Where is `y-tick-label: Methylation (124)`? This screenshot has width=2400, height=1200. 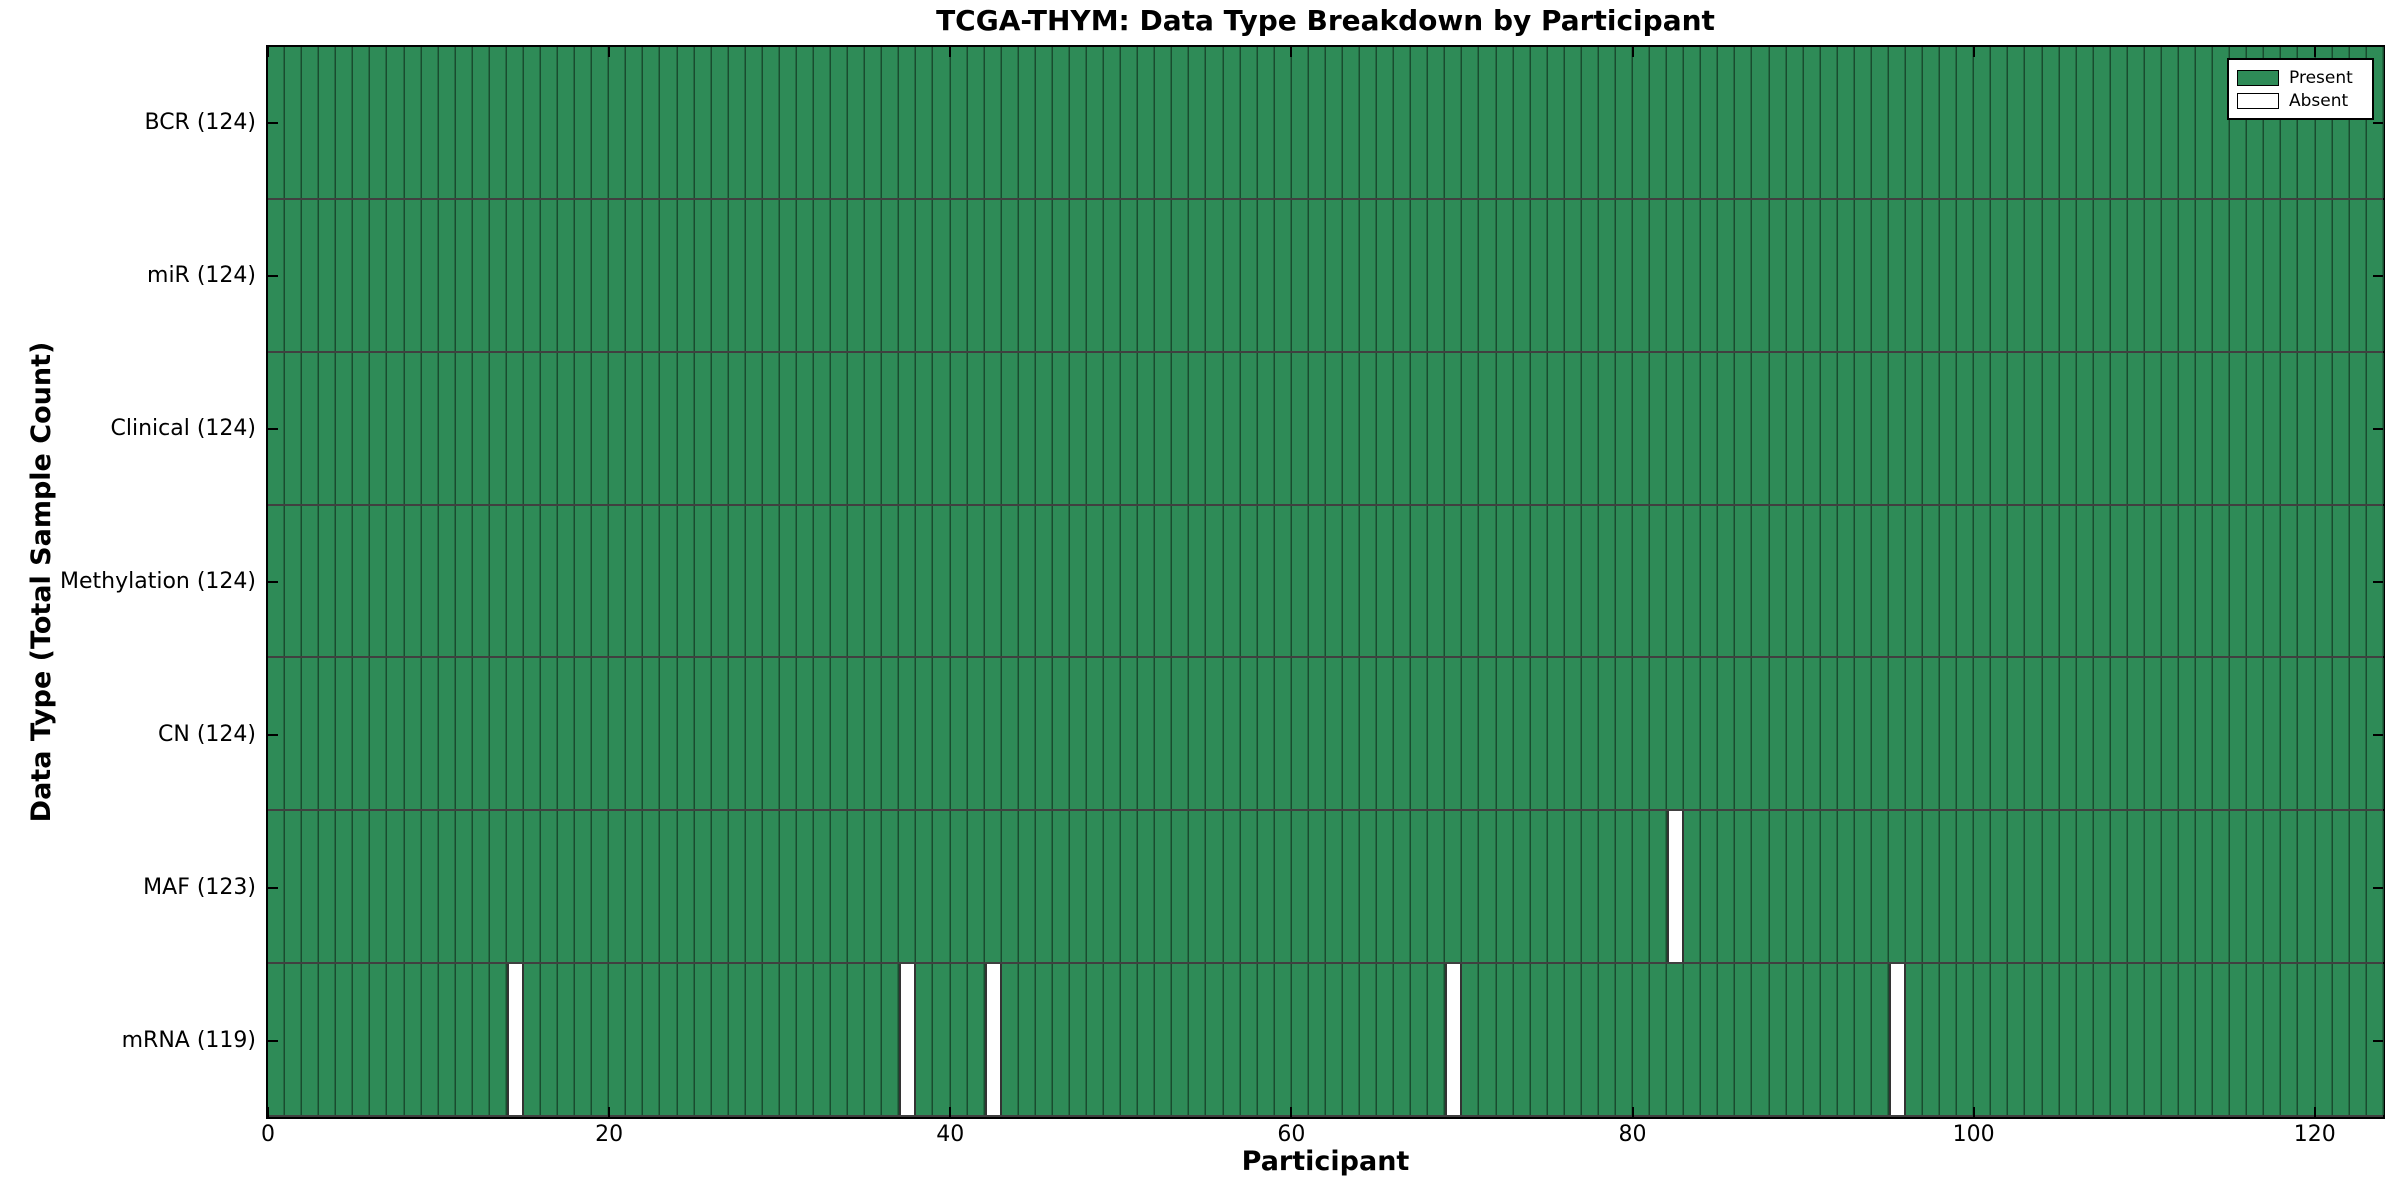 y-tick-label: Methylation (124) is located at coordinates (158, 581).